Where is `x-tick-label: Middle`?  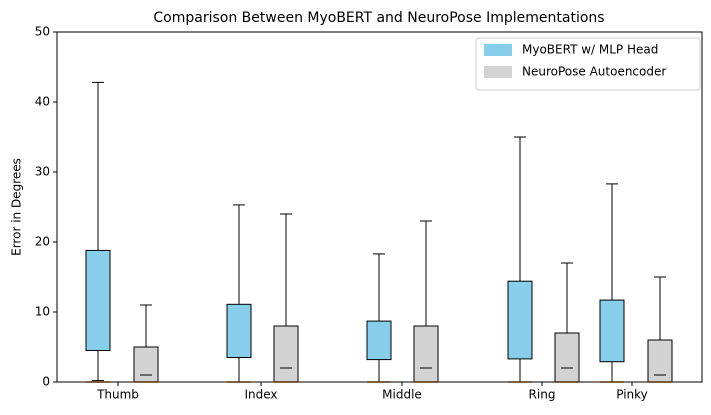 x-tick-label: Middle is located at coordinates (402, 395).